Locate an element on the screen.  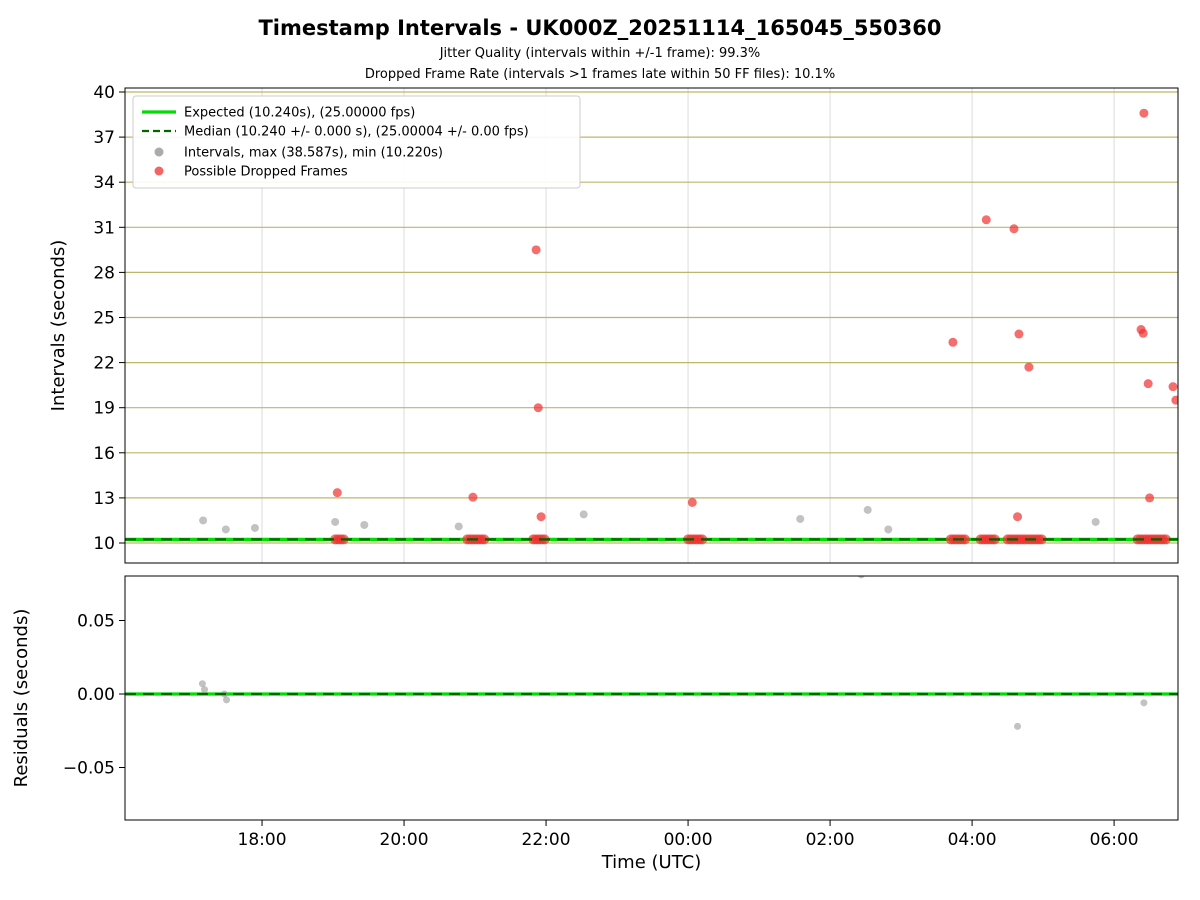
y-axis-label-intervals: Intervals (seconds) is located at coordinates (58, 326).